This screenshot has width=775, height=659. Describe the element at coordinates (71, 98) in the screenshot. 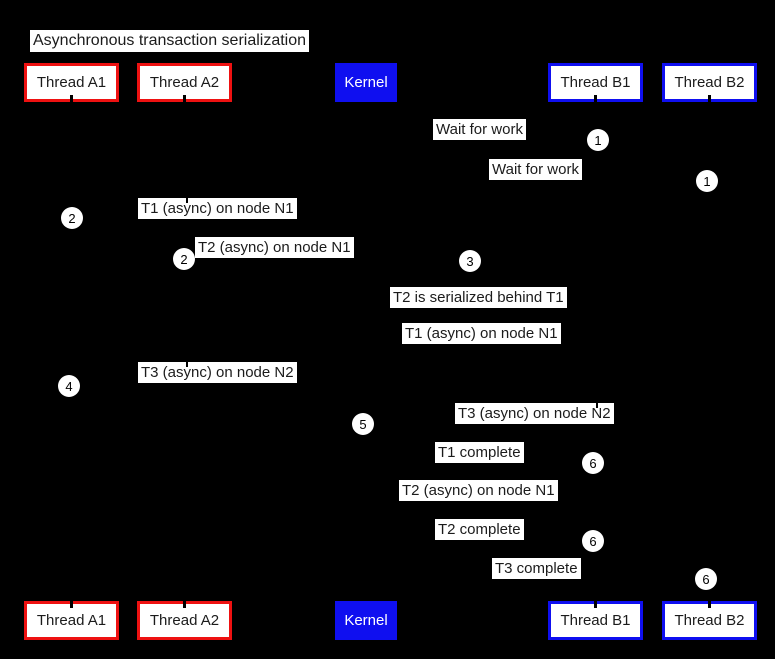

I see `lifeline-notch-thread-a1-top` at that location.